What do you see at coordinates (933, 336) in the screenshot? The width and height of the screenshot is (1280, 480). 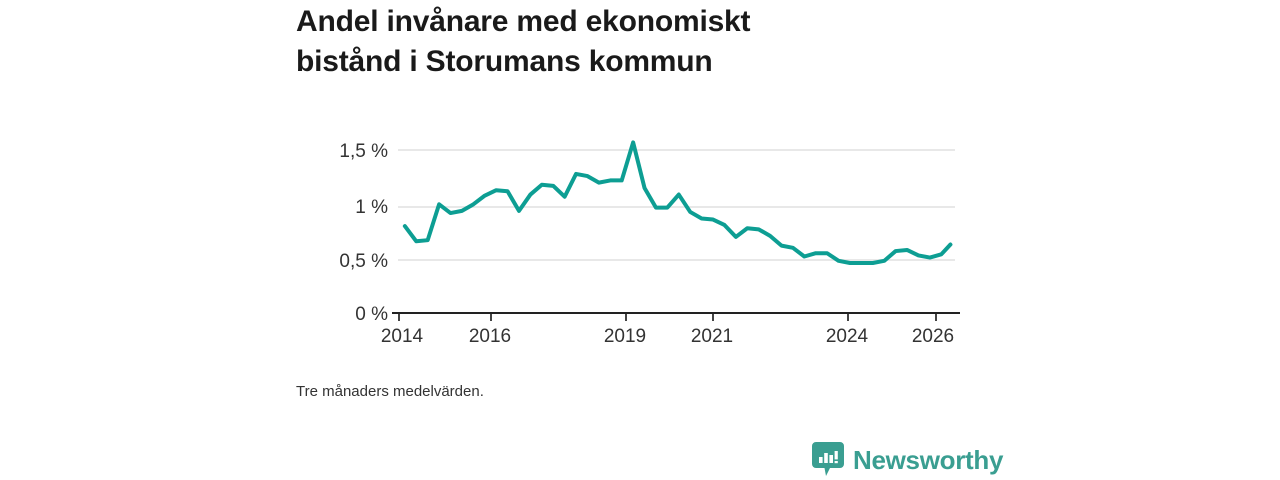 I see `x-tick-label-2026: 2026` at bounding box center [933, 336].